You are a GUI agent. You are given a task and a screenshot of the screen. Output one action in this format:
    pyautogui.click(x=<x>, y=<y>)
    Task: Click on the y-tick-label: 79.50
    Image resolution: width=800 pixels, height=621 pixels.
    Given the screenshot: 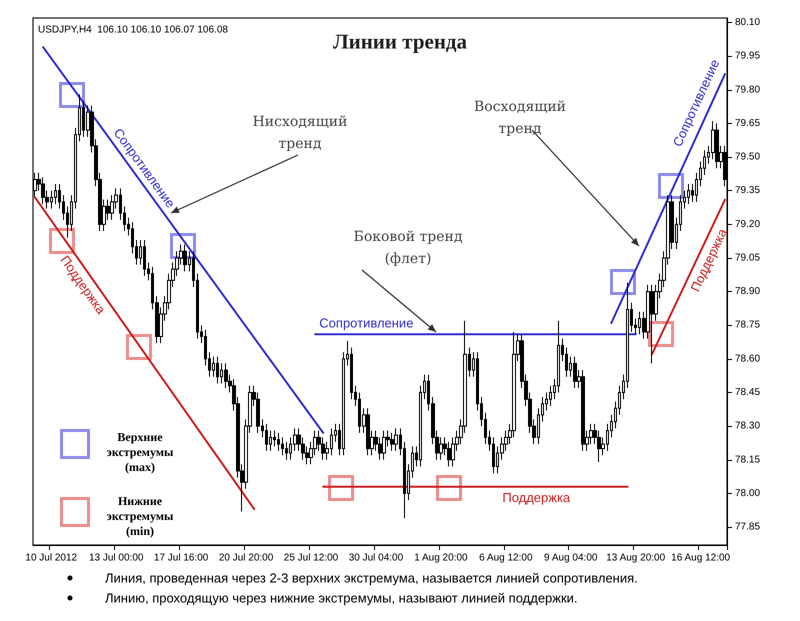 What is the action you would take?
    pyautogui.click(x=747, y=157)
    